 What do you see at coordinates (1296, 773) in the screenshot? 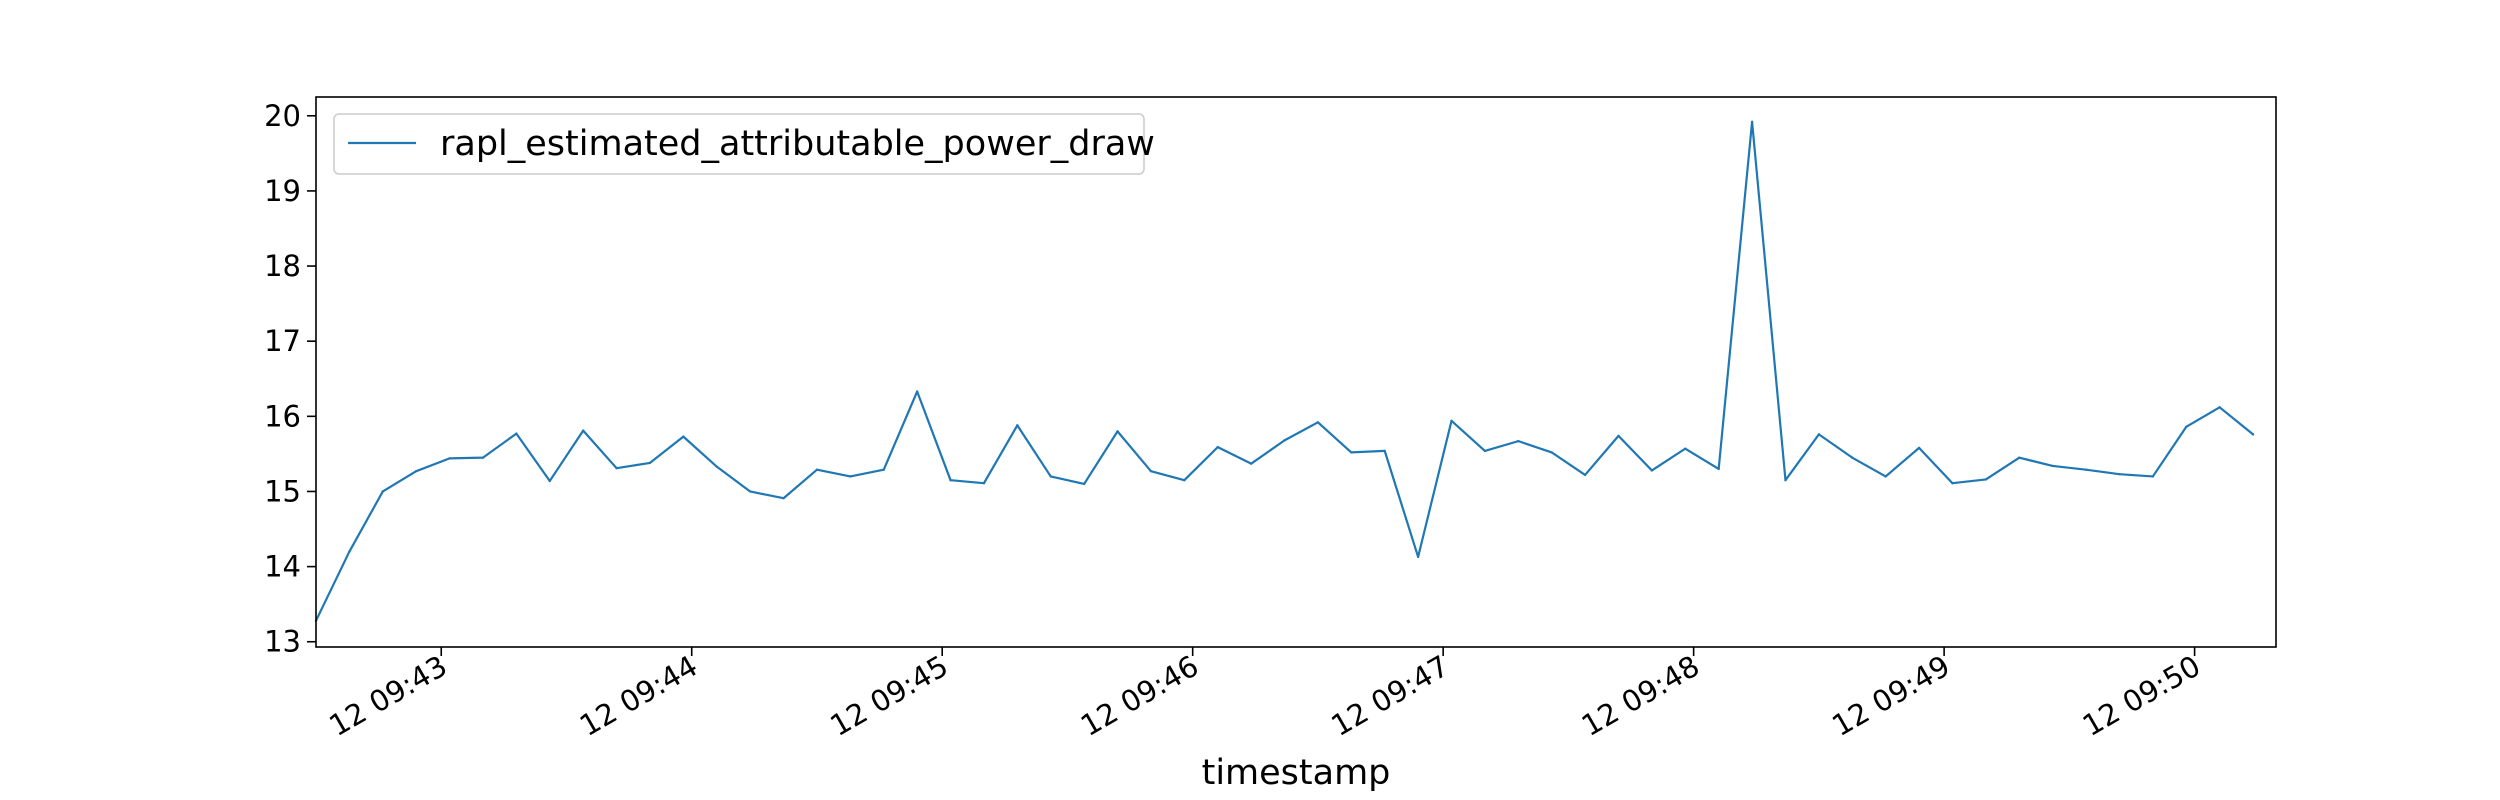
I see `x-axis-title: timestamp` at bounding box center [1296, 773].